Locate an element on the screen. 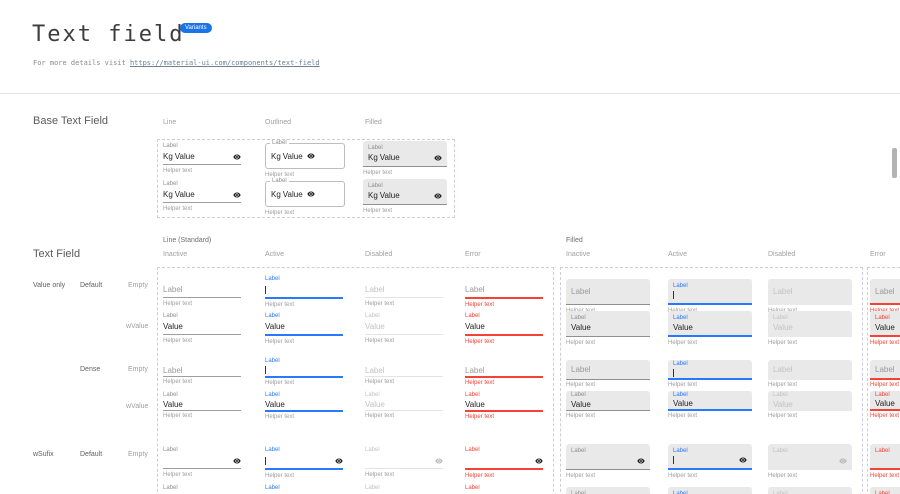 The height and width of the screenshot is (494, 900). line-disabled-empty-suffix-field: Label Helper text is located at coordinates (404, 462).